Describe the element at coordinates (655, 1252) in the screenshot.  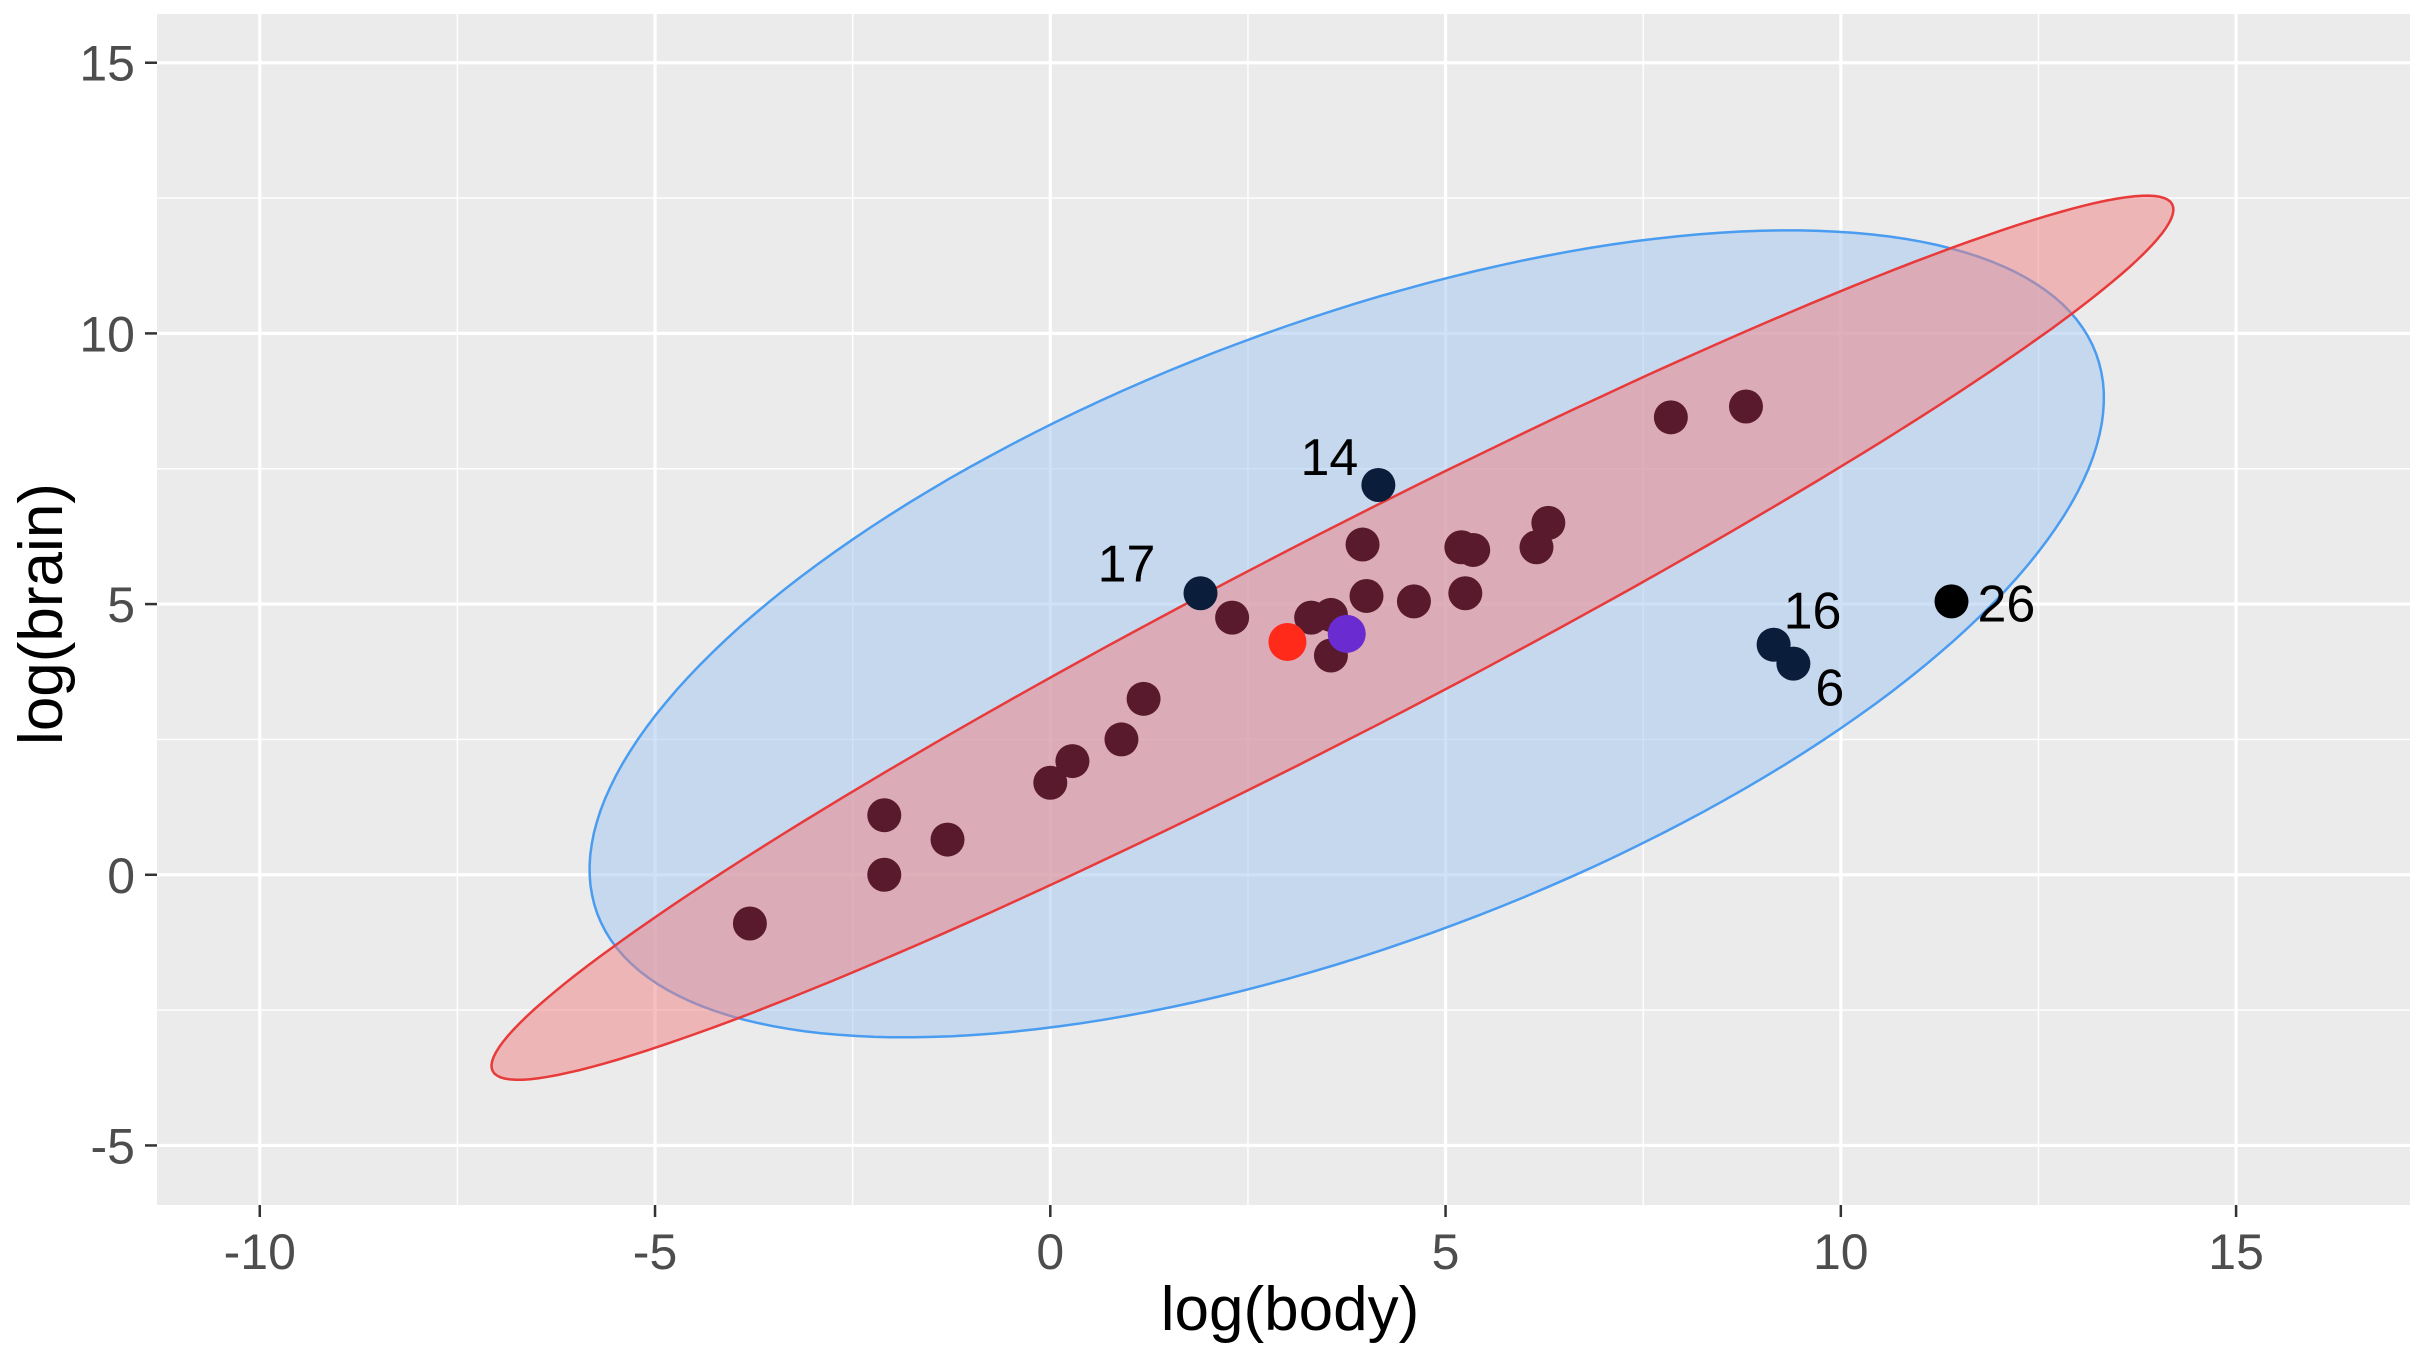
I see `x-tick-label--5: -5` at that location.